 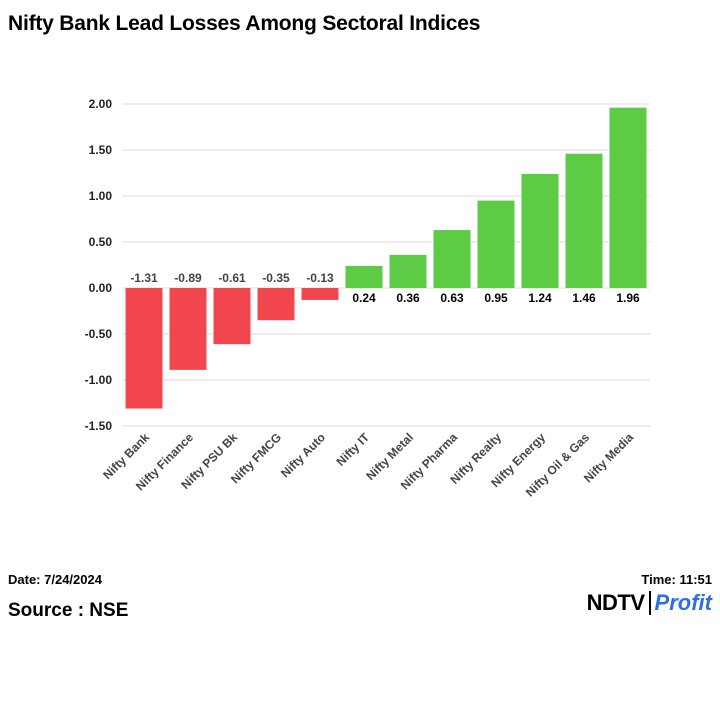 What do you see at coordinates (55, 579) in the screenshot?
I see `date-label: Date: 7/24/2024` at bounding box center [55, 579].